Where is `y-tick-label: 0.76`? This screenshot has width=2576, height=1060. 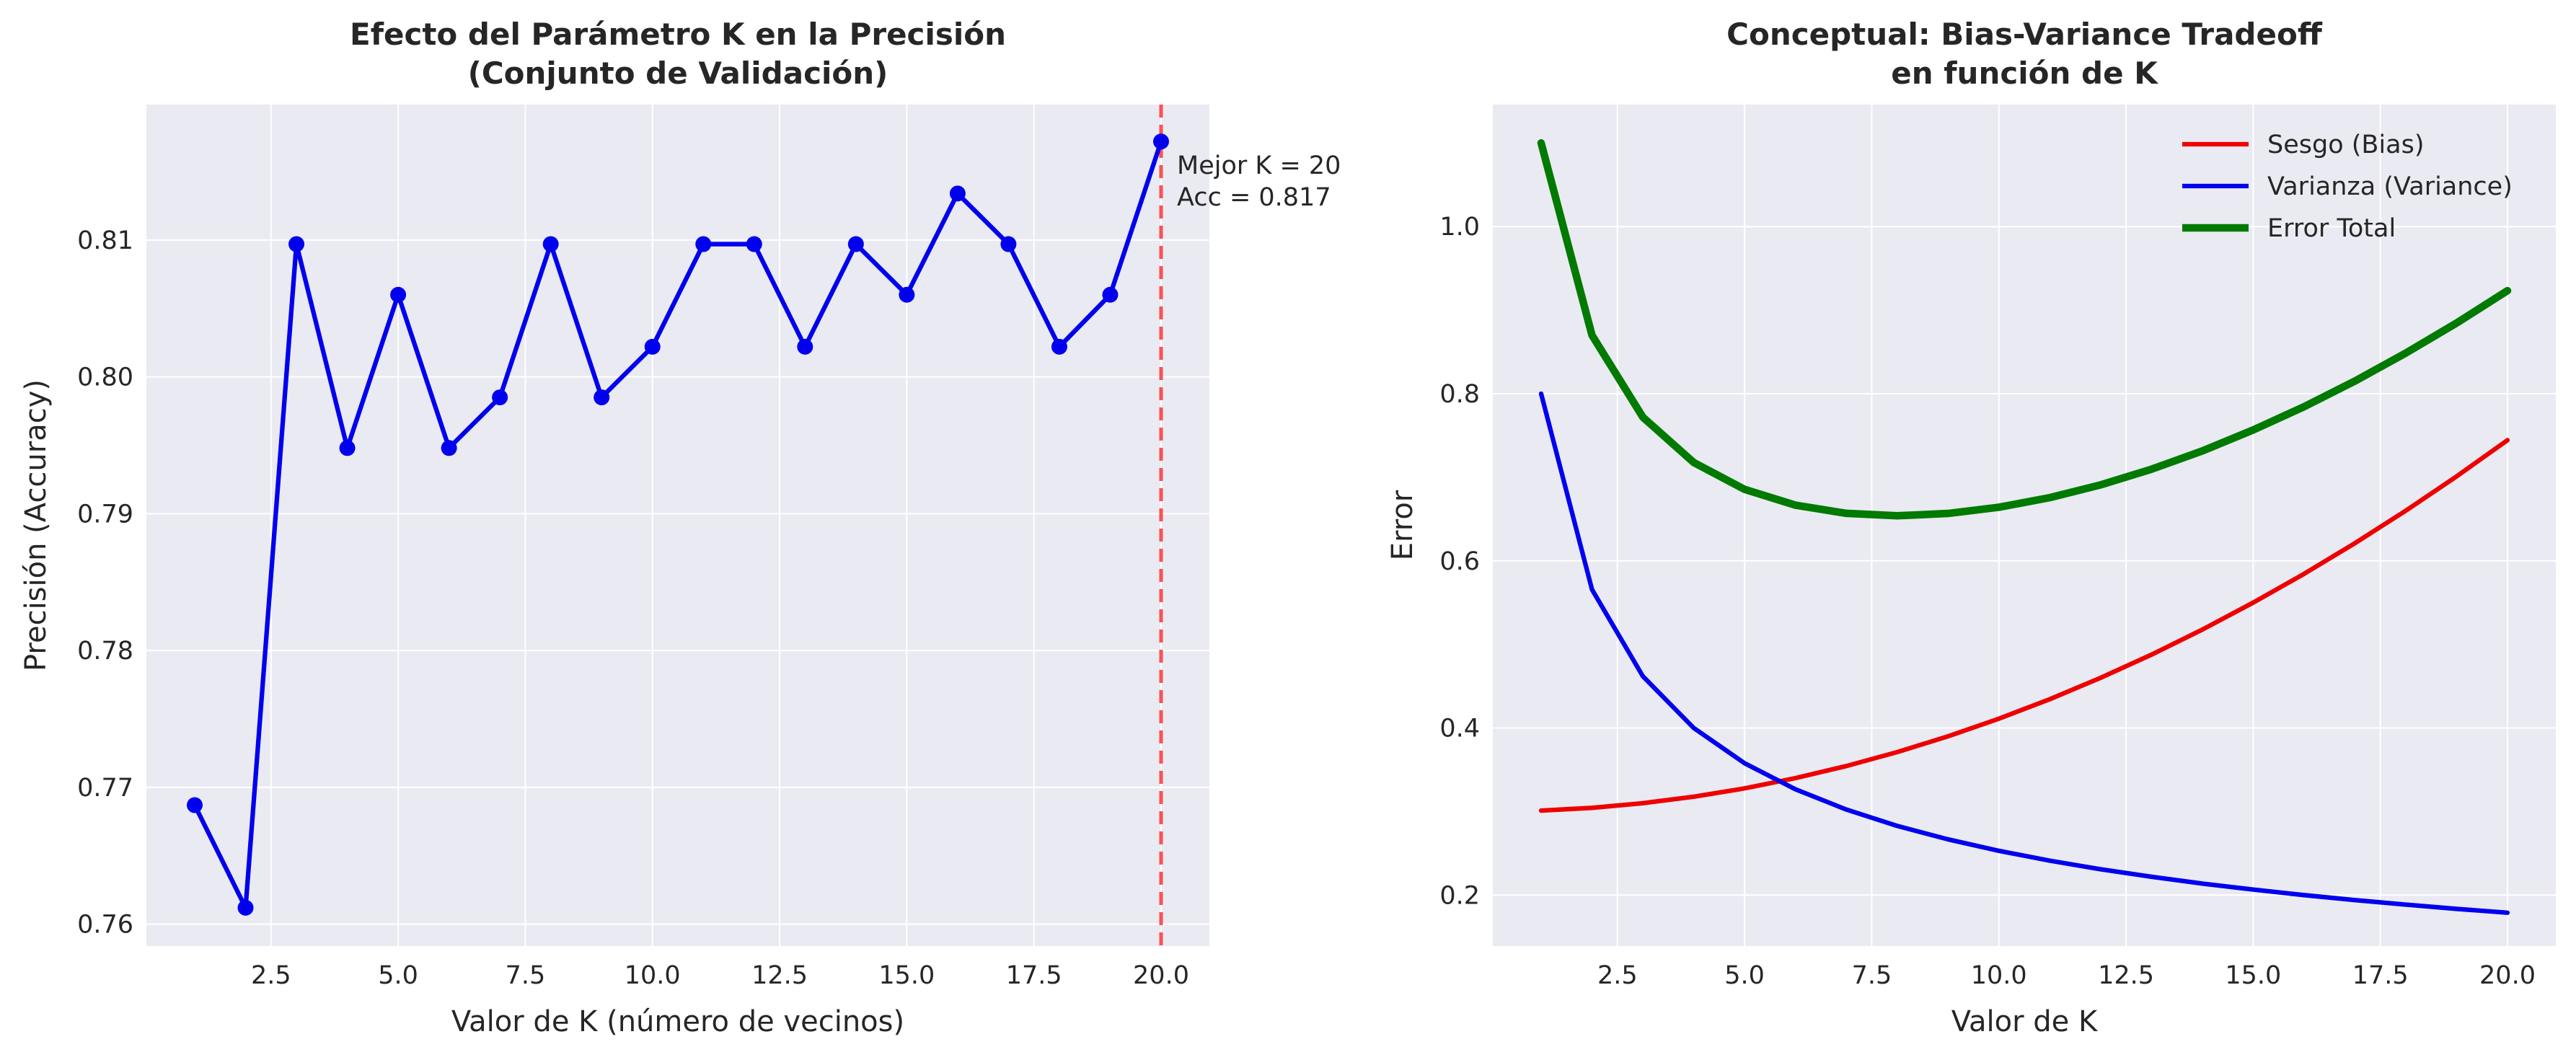 y-tick-label: 0.76 is located at coordinates (105, 926).